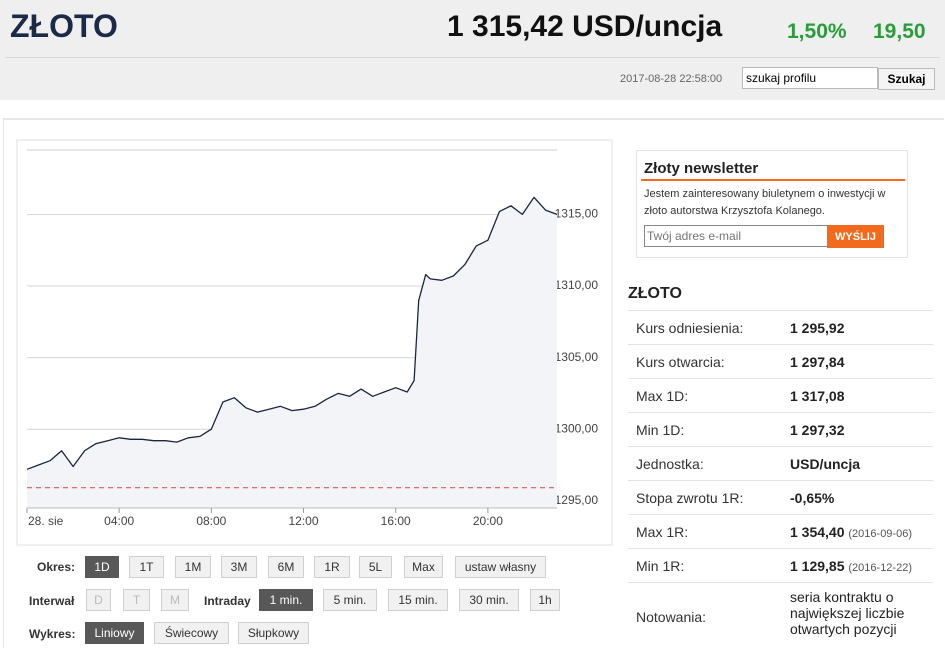  I want to click on row-value: 1 295,92, so click(817, 328).